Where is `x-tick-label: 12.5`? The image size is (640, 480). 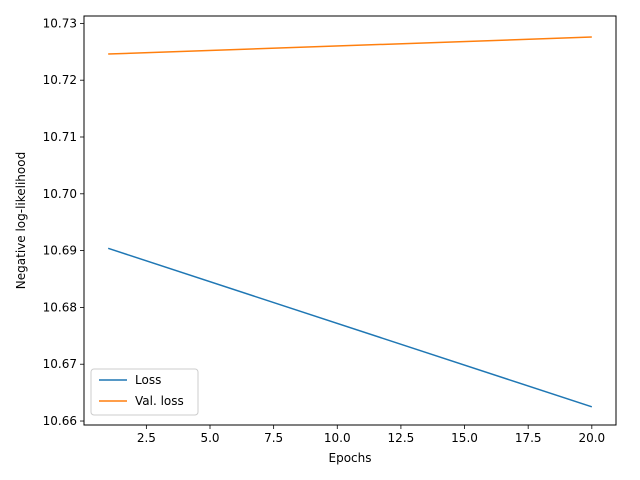 x-tick-label: 12.5 is located at coordinates (401, 438).